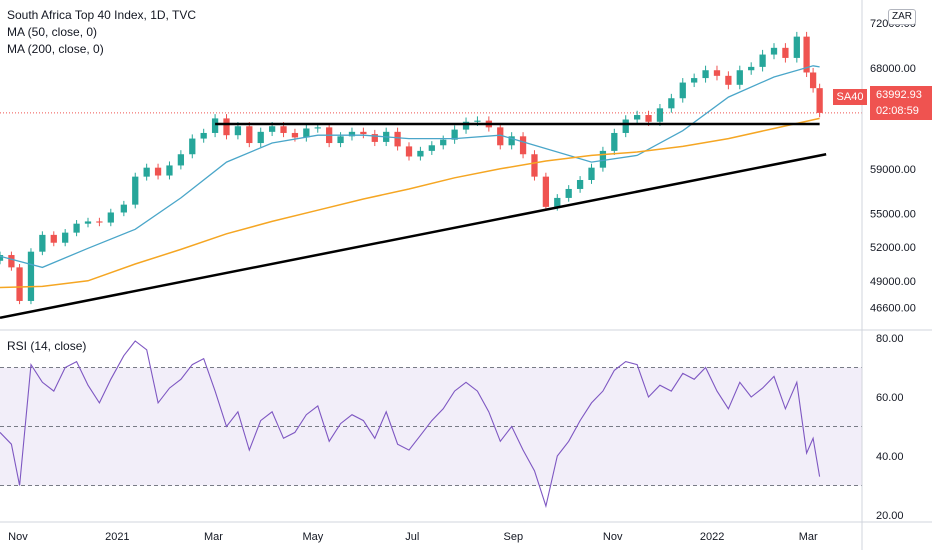 Image resolution: width=932 pixels, height=550 pixels. I want to click on rsi-legend: RSI (14, close), so click(47, 346).